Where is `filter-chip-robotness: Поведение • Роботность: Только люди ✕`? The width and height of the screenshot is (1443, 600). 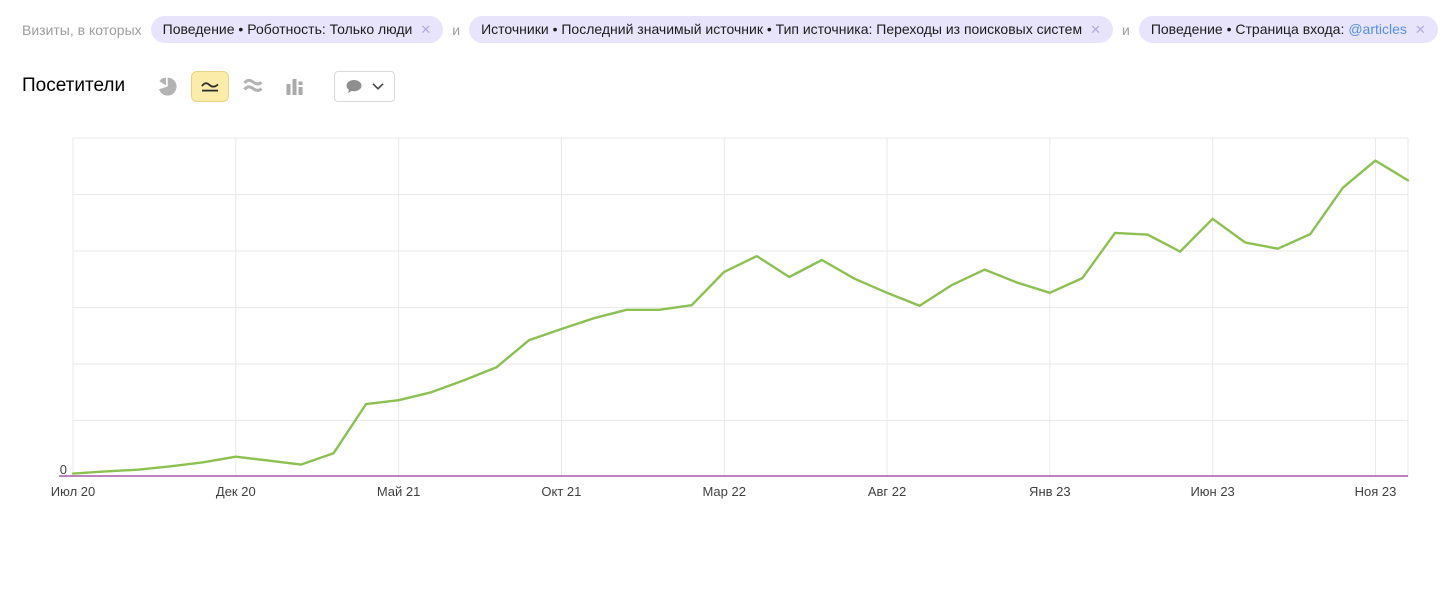 filter-chip-robotness: Поведение • Роботность: Только люди ✕ is located at coordinates (297, 29).